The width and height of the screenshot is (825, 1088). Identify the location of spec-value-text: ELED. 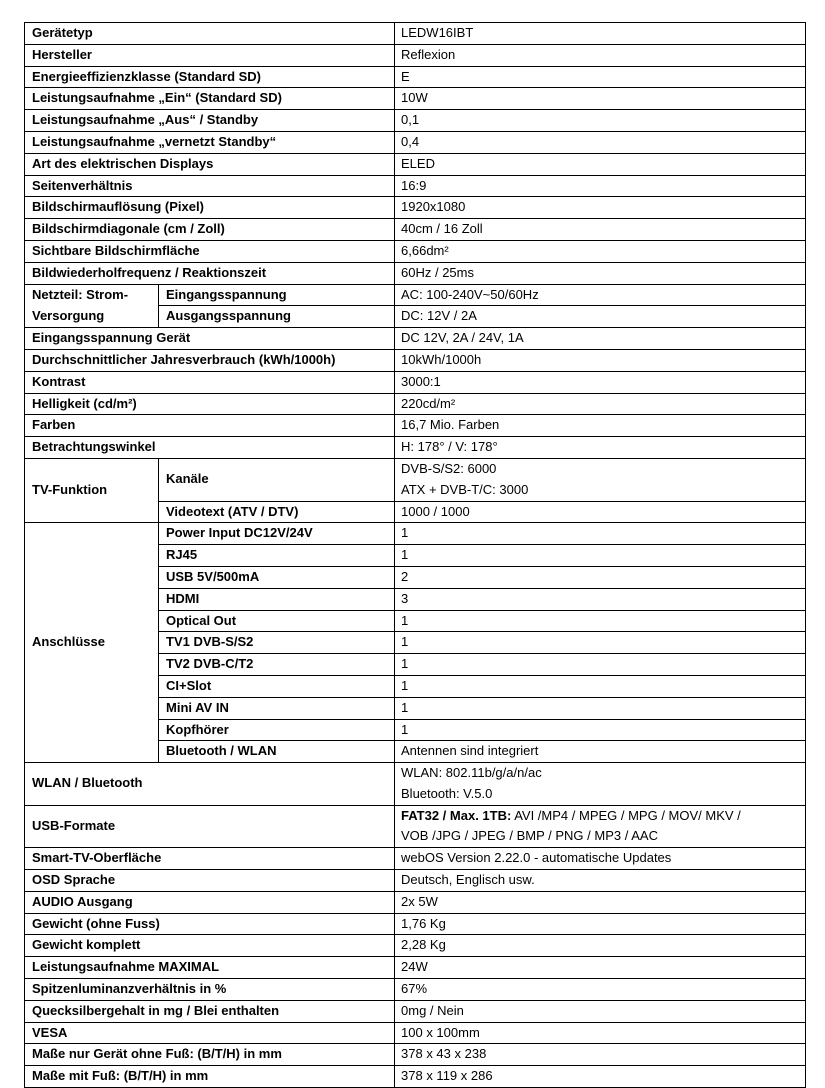
(418, 163).